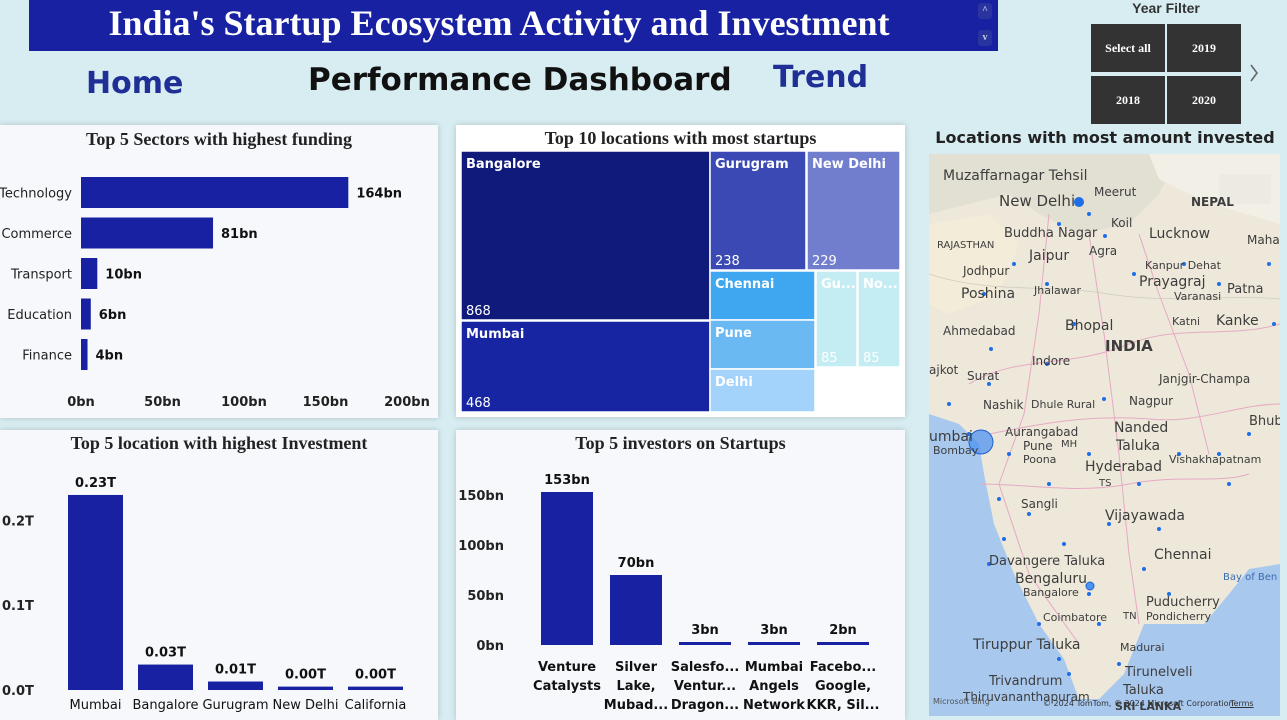 Image resolution: width=1287 pixels, height=720 pixels. I want to click on investors-category-label: Google,, so click(843, 686).